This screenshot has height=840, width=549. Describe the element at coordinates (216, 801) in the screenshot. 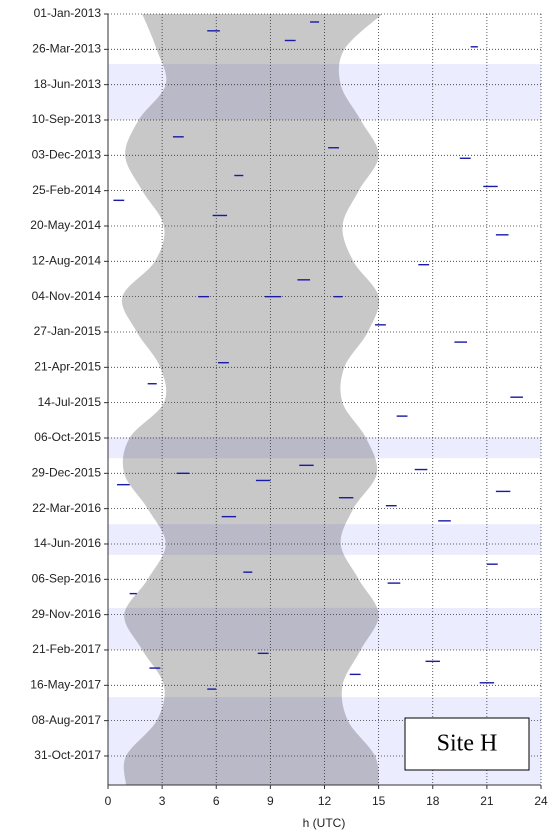

I see `x-tick-label: 6` at that location.